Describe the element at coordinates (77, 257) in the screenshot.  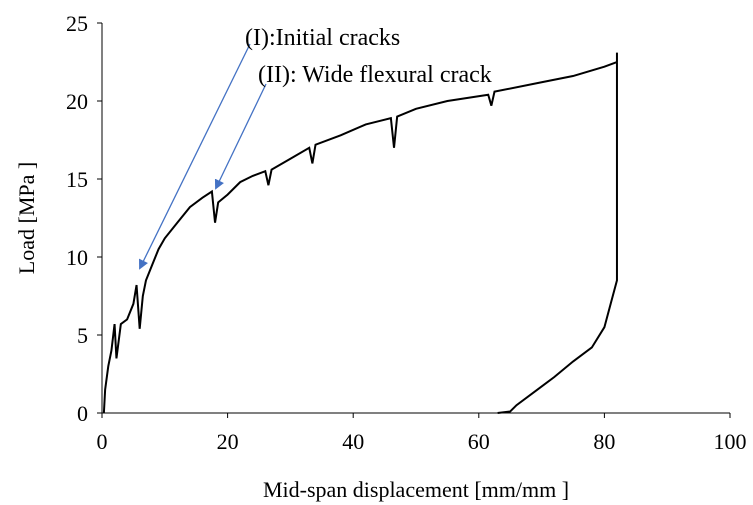
I see `y-tick-label: 10` at that location.